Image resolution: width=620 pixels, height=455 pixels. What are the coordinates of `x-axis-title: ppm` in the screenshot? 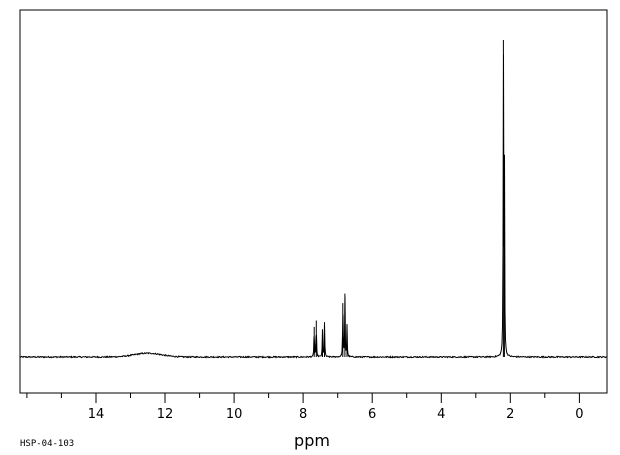 It's located at (312, 440).